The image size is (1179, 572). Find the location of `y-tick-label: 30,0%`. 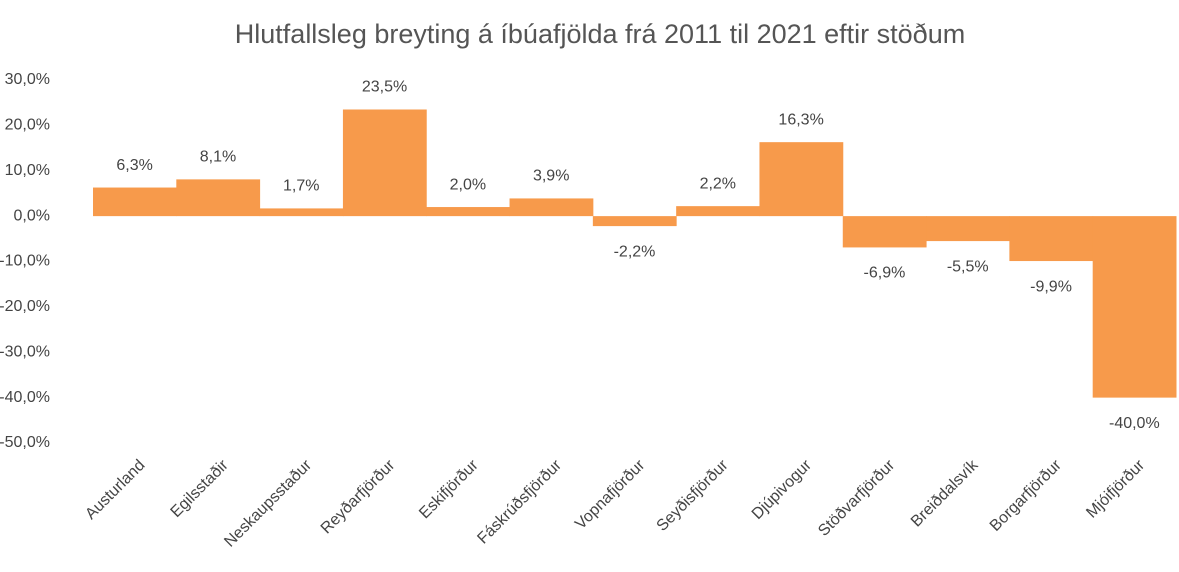

y-tick-label: 30,0% is located at coordinates (27, 79).